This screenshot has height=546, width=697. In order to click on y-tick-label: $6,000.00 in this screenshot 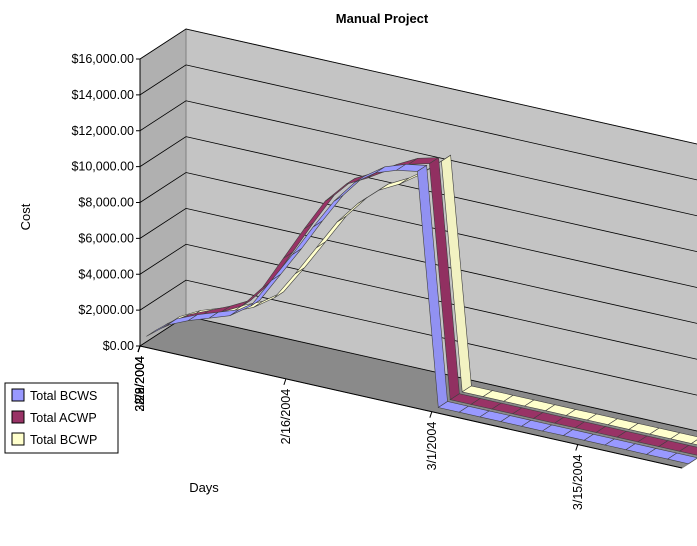, I will do `click(106, 238)`.